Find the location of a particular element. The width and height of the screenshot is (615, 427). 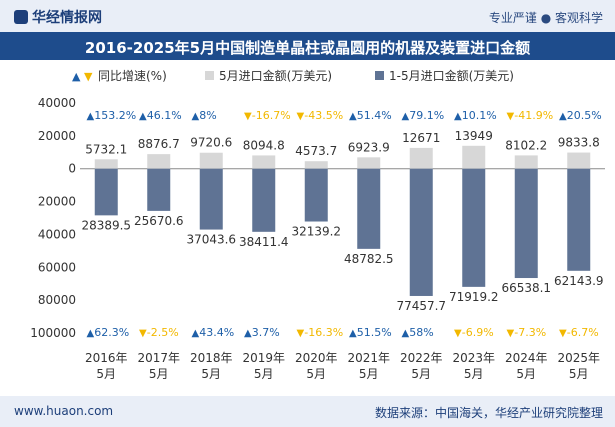

ytd-value-label: 37043.6 is located at coordinates (211, 240).